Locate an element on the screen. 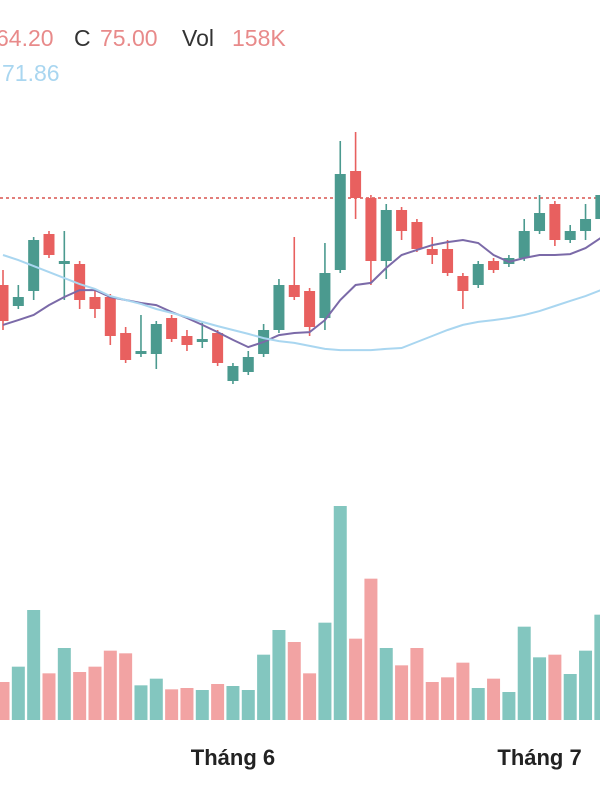  x-tick-label: Tháng 6 is located at coordinates (233, 757).